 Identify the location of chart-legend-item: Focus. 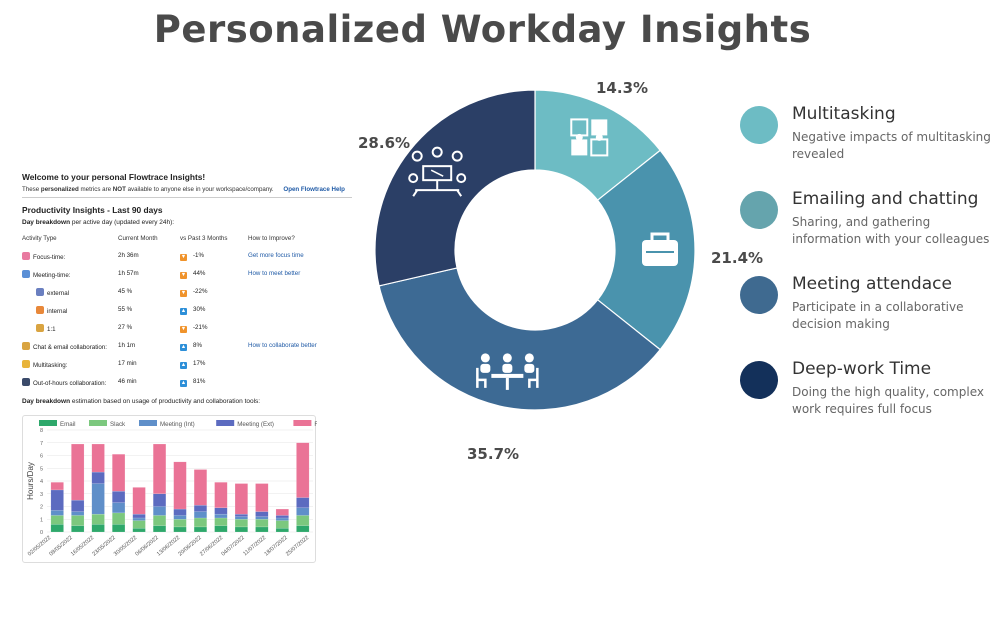
(312, 424).